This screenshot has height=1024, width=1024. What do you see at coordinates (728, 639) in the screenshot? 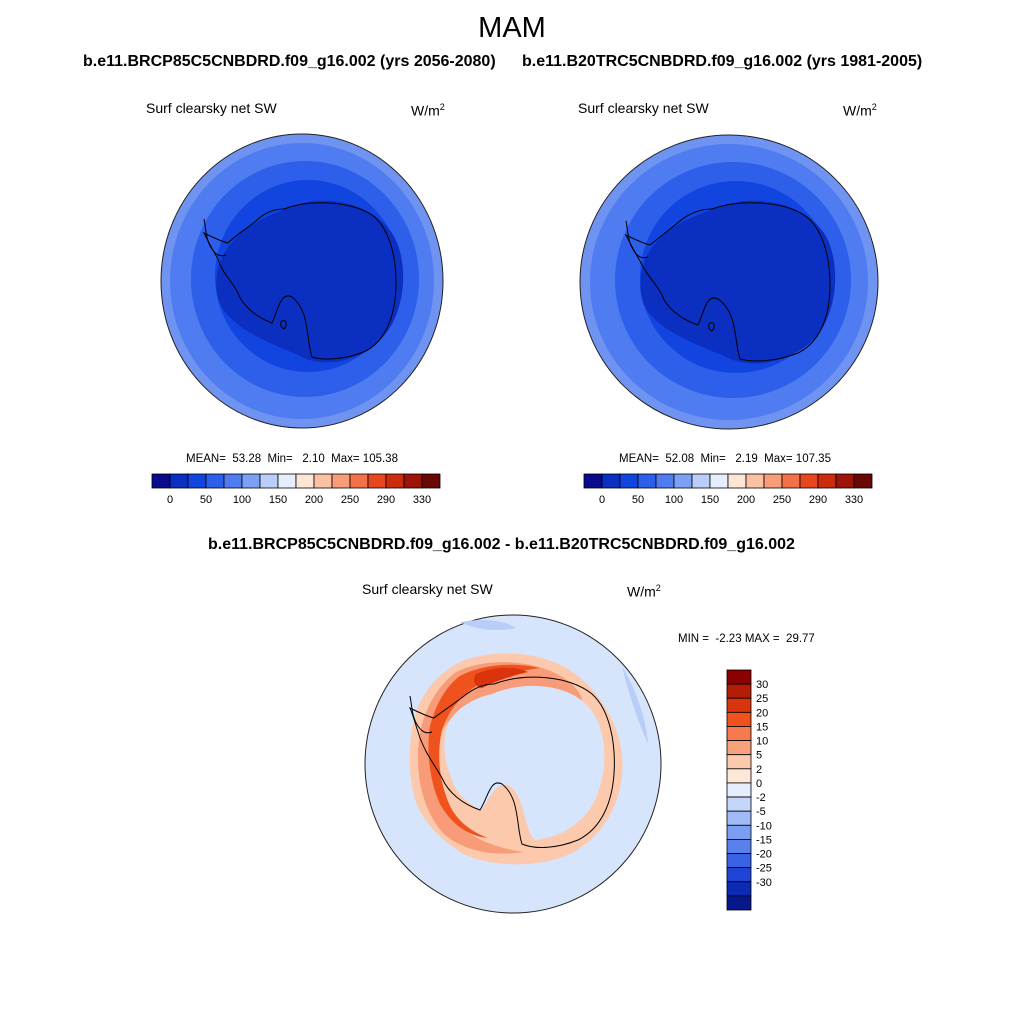
I see `min-value: -2.23` at bounding box center [728, 639].